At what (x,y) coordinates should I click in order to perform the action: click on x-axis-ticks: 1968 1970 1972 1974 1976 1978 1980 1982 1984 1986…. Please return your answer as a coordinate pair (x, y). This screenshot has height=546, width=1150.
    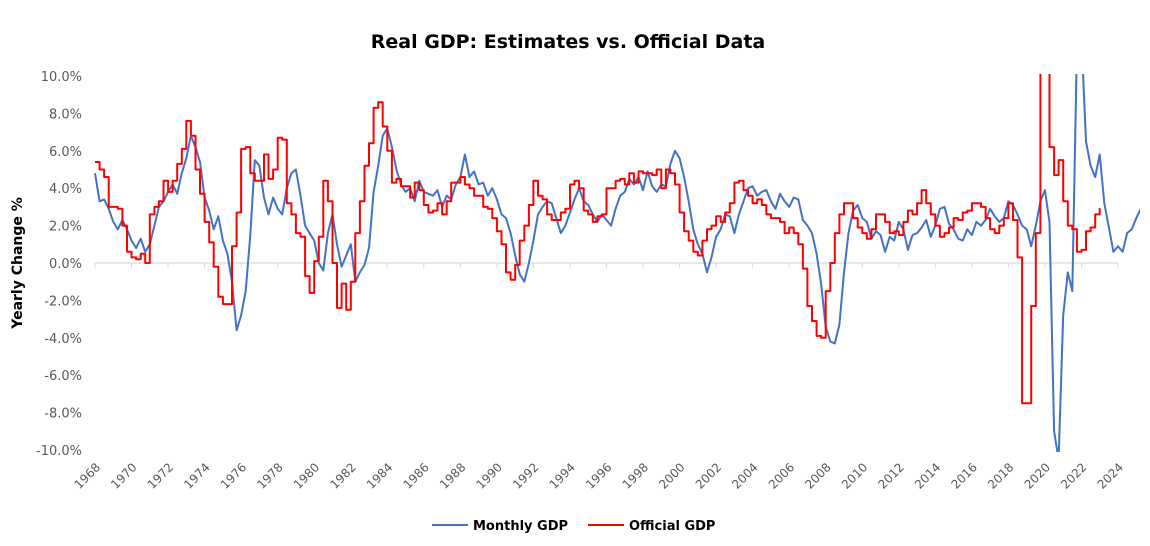
    Looking at the image, I should click on (599, 475).